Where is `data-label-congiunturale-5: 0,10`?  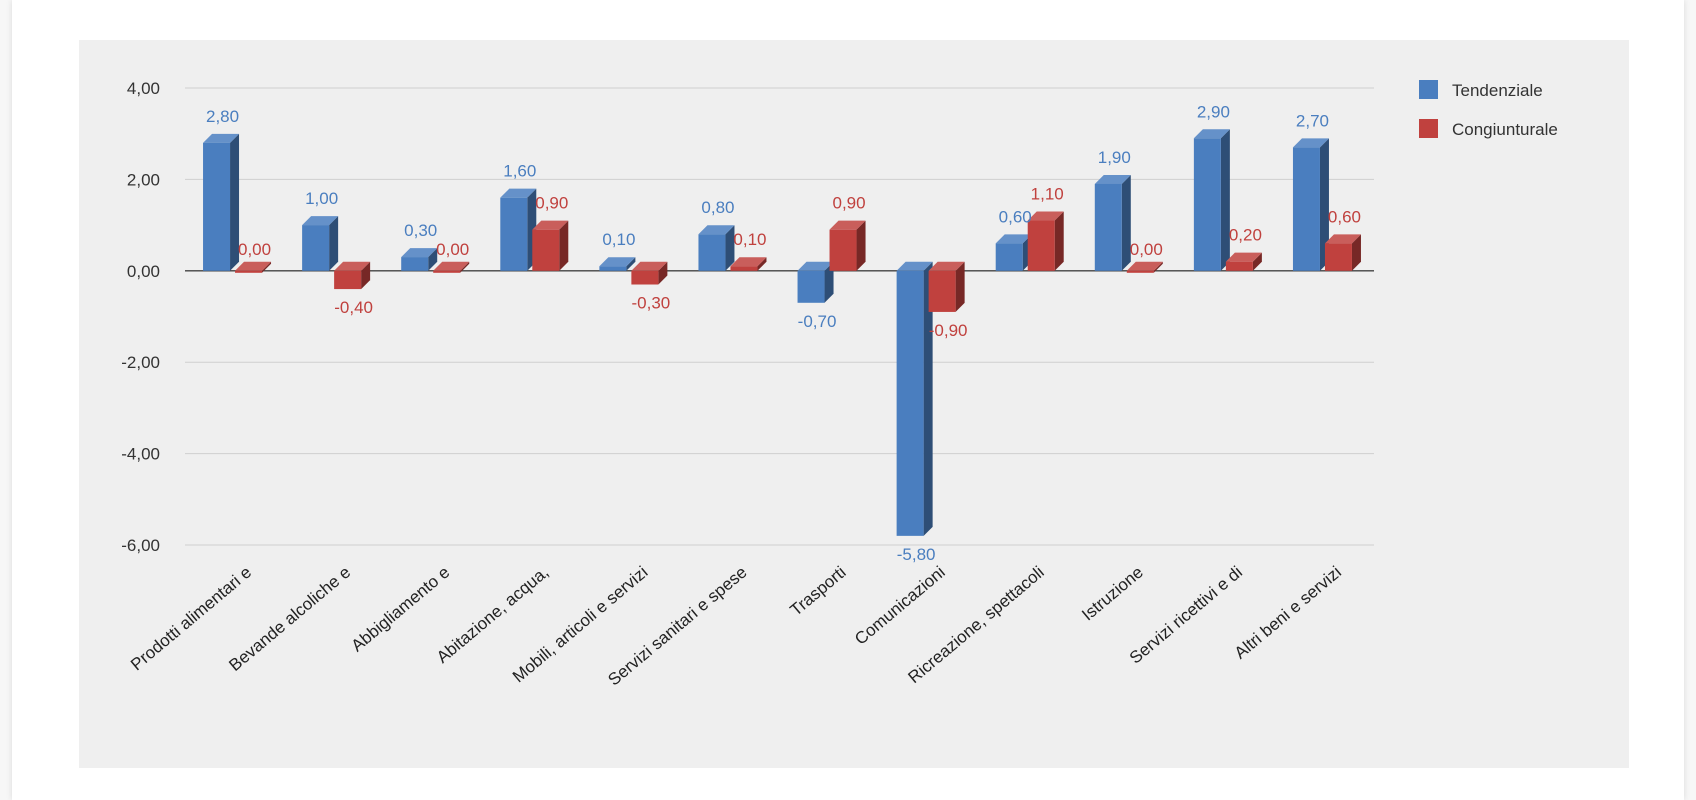
data-label-congiunturale-5: 0,10 is located at coordinates (749, 239).